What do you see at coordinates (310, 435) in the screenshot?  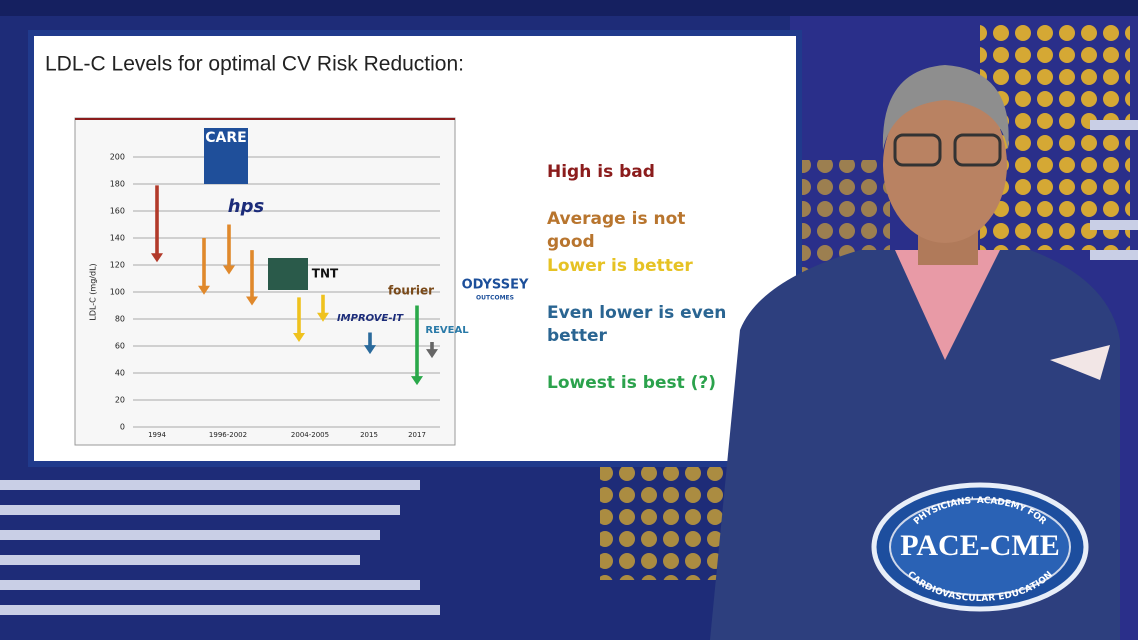 I see `x-tick-label: 2004-2005` at bounding box center [310, 435].